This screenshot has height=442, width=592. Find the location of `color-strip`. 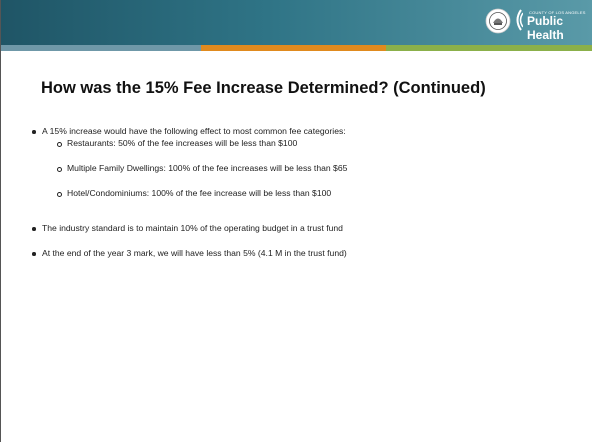

color-strip is located at coordinates (296, 48).